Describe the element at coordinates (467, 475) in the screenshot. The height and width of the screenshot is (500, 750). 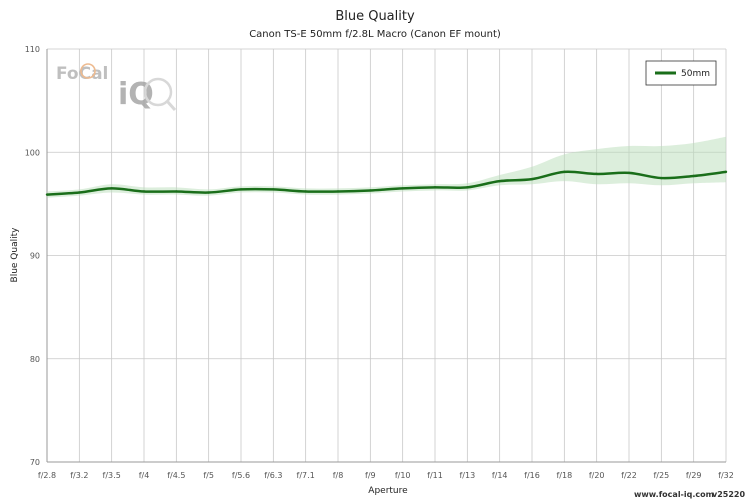
I see `x-tick-label: f/13` at that location.